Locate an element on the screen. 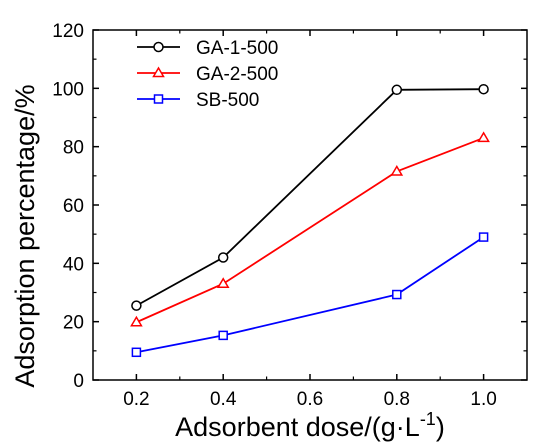 Image resolution: width=550 pixels, height=448 pixels. y-tick-label: 60 is located at coordinates (73, 206).